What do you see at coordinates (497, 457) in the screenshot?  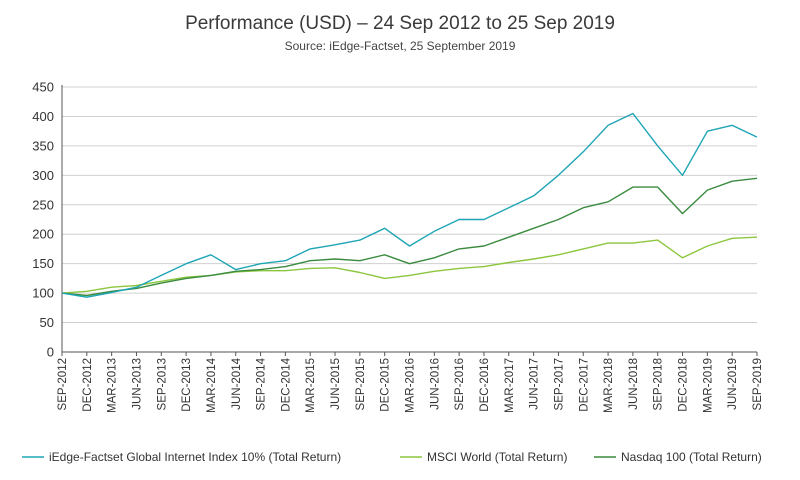 I see `legend-label-1: MSCI World (Total Return)` at bounding box center [497, 457].